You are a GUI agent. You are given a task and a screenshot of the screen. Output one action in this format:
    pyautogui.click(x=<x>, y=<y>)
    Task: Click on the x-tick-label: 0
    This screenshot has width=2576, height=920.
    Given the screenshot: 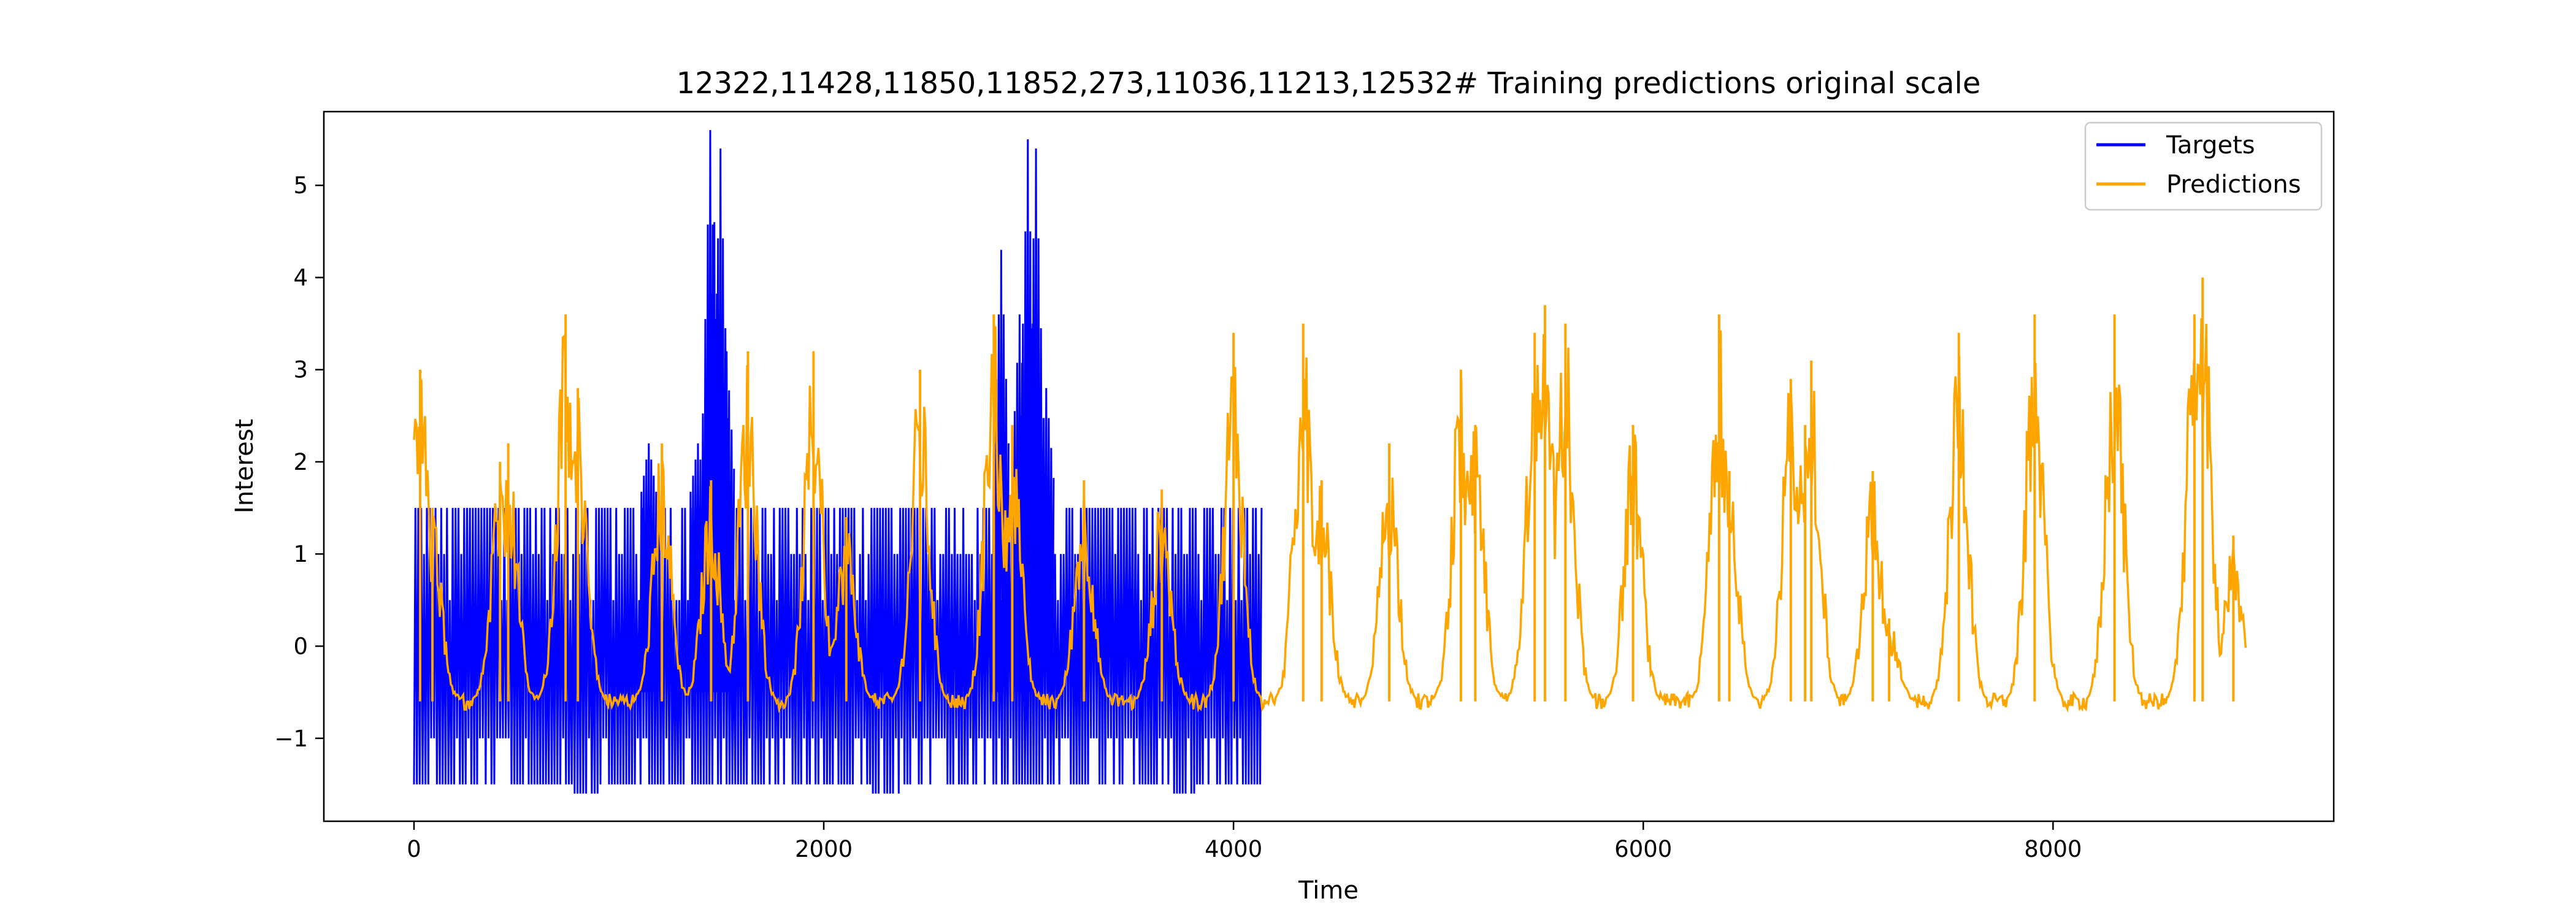 What is the action you would take?
    pyautogui.click(x=414, y=849)
    